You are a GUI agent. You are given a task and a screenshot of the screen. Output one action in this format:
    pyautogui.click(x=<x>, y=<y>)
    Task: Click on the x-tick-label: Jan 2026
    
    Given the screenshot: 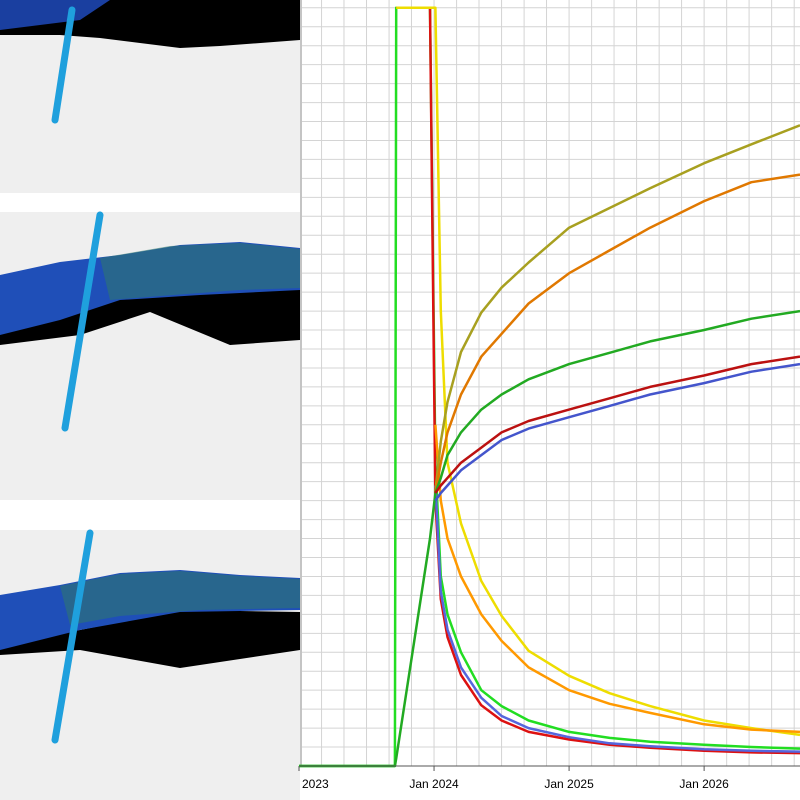 What is the action you would take?
    pyautogui.click(x=704, y=784)
    